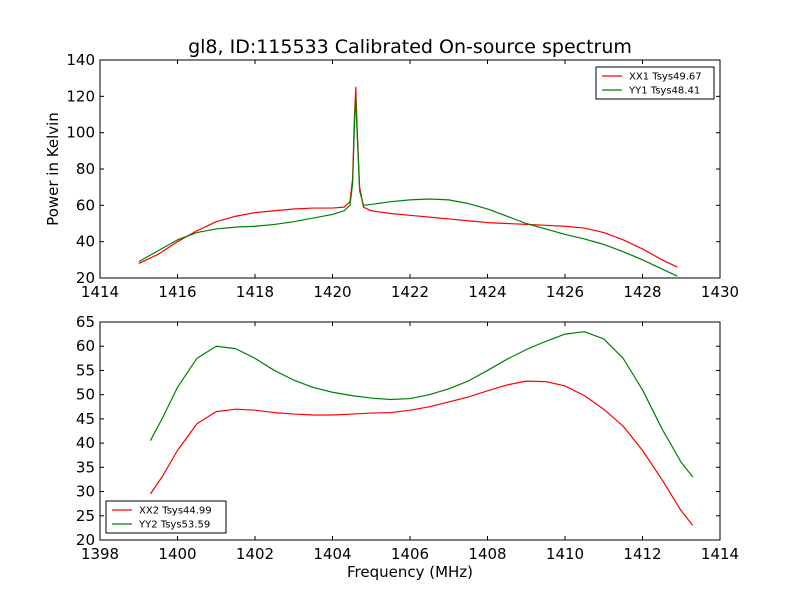 The image size is (800, 600). I want to click on x-tick-label: 1430, so click(720, 292).